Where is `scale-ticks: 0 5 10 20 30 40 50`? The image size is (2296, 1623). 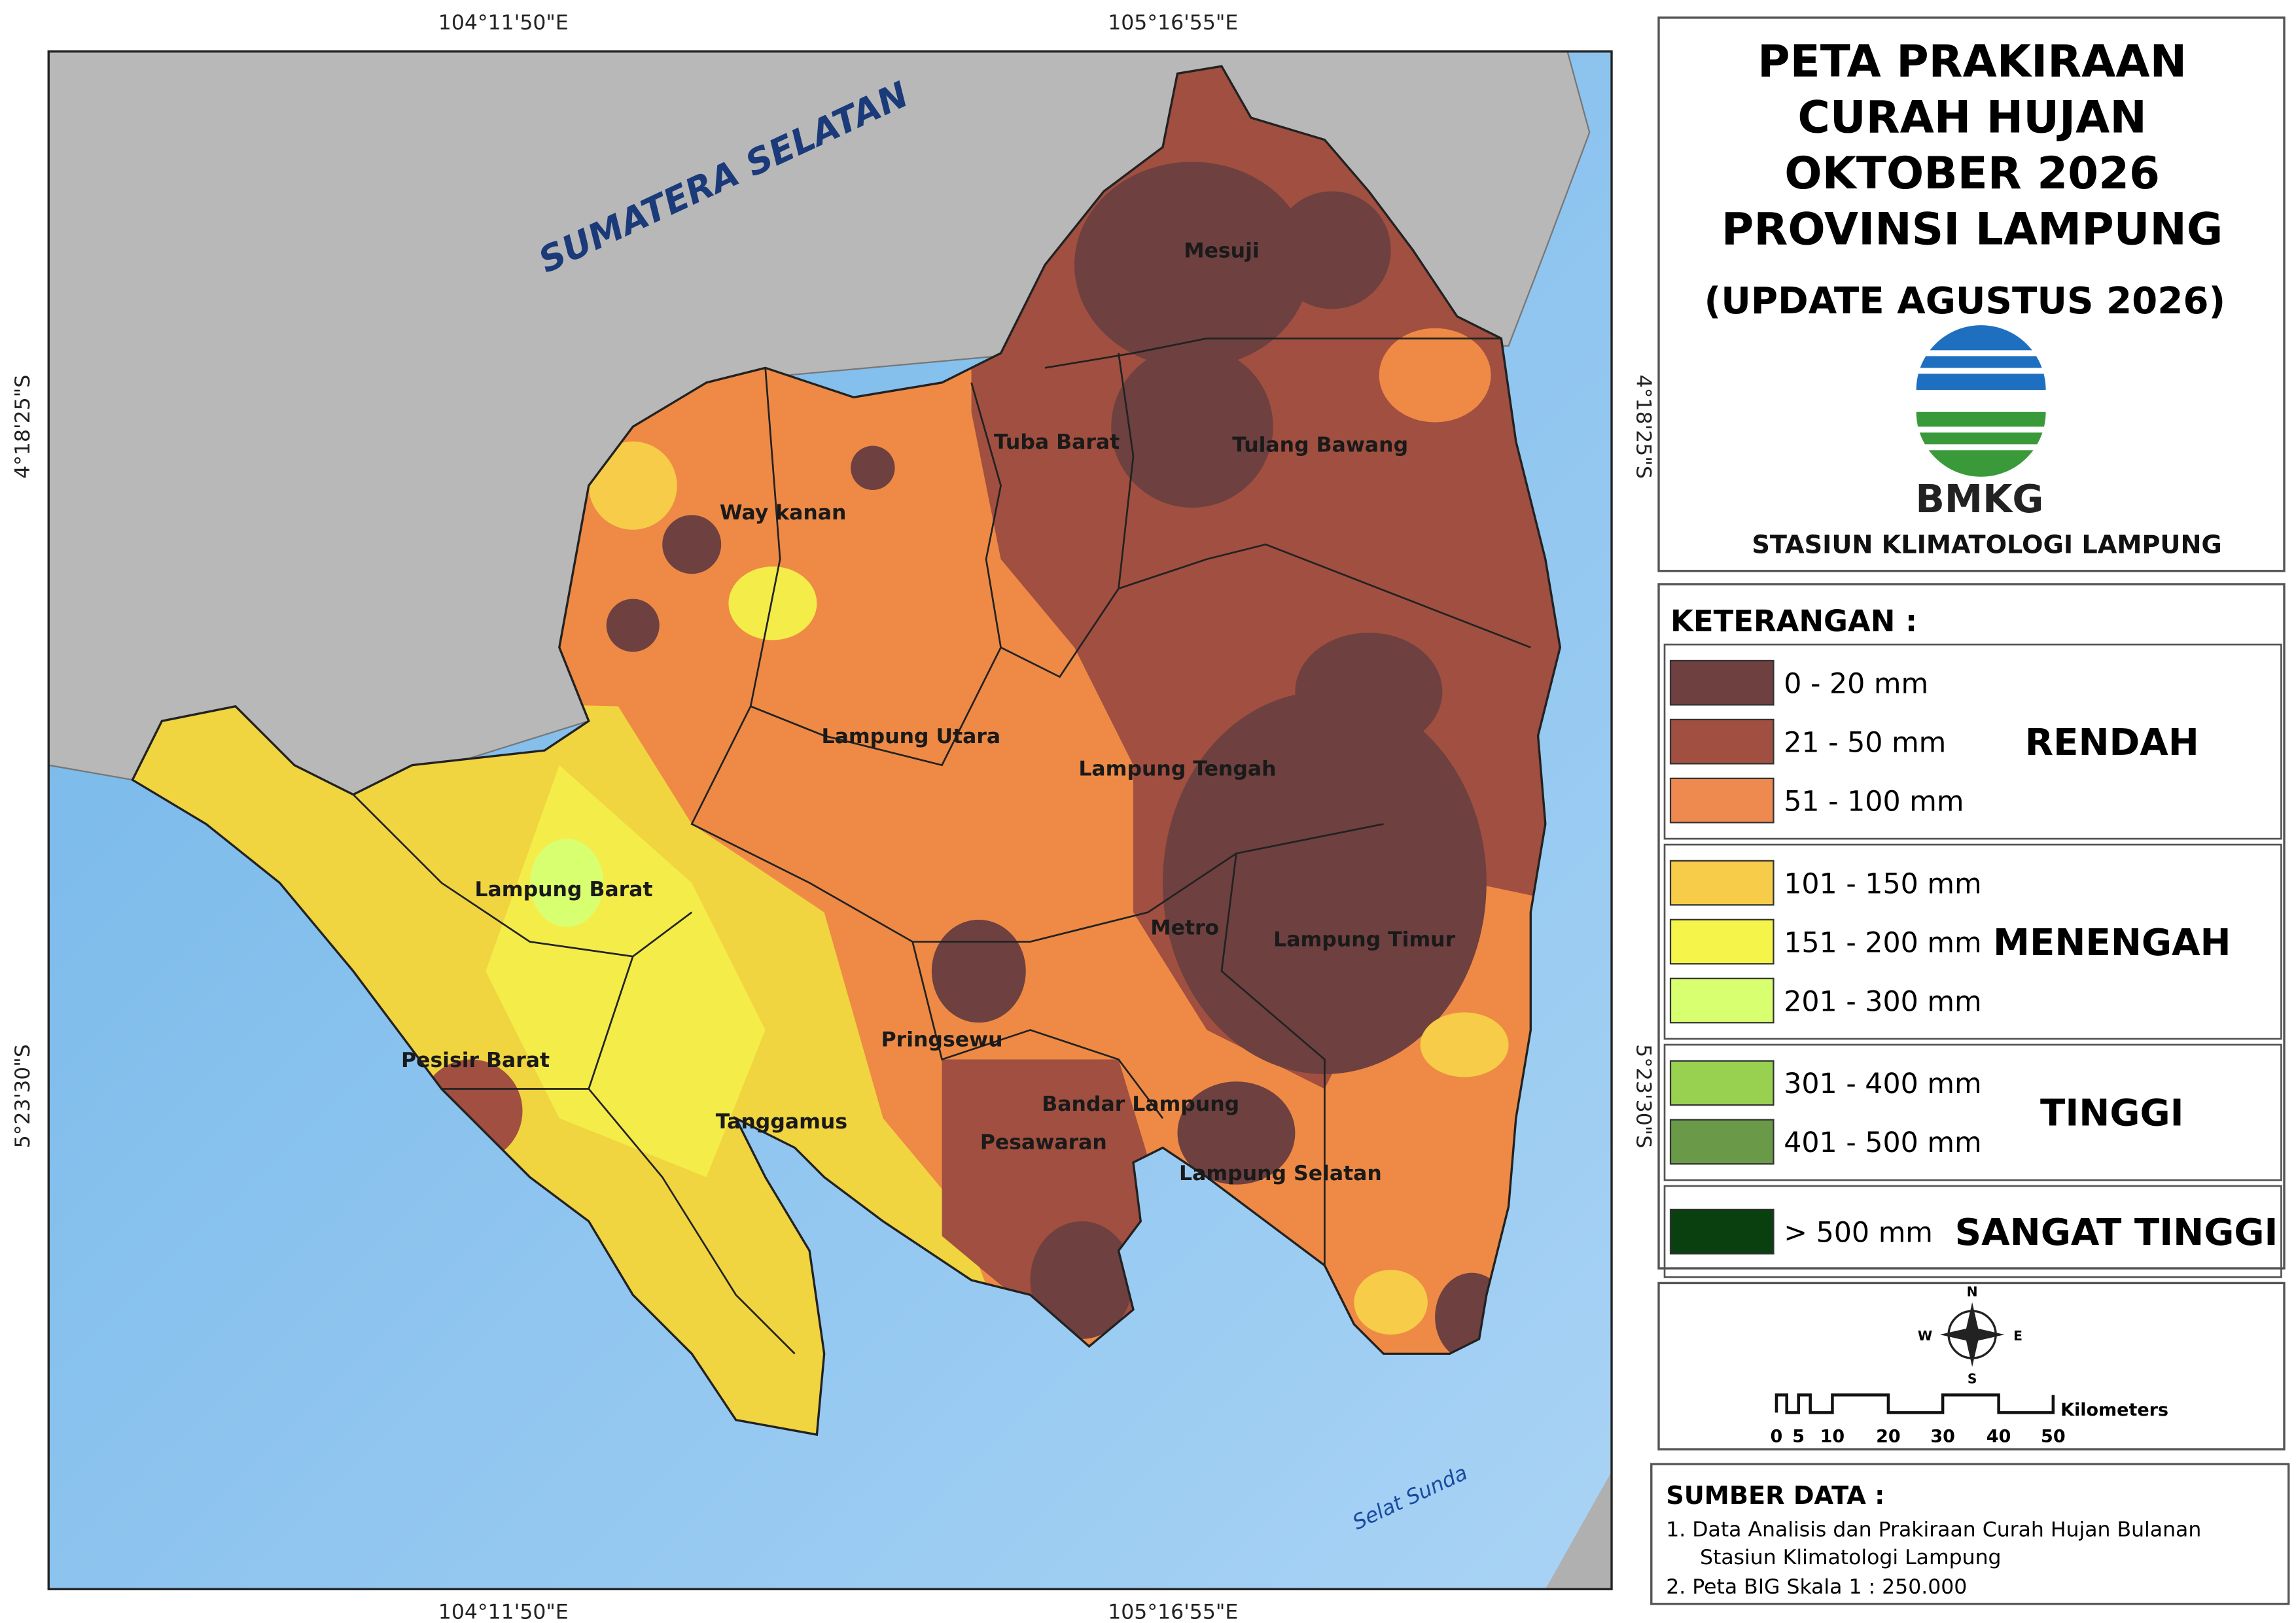 scale-ticks: 0 5 10 20 30 40 50 is located at coordinates (1918, 1436).